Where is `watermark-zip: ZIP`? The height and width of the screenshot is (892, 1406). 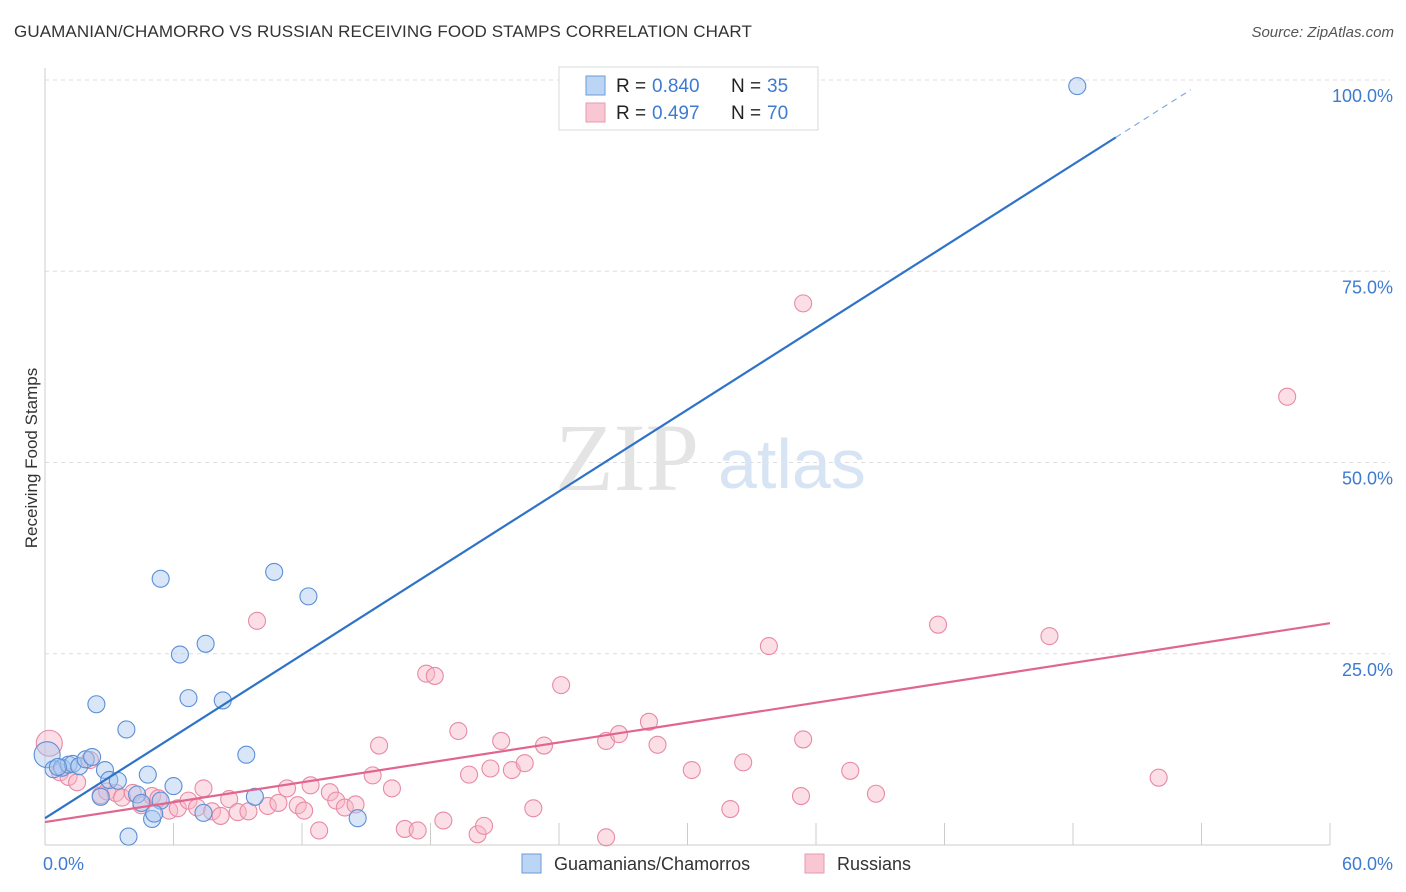
watermark-zip: ZIP is located at coordinates (627, 457).